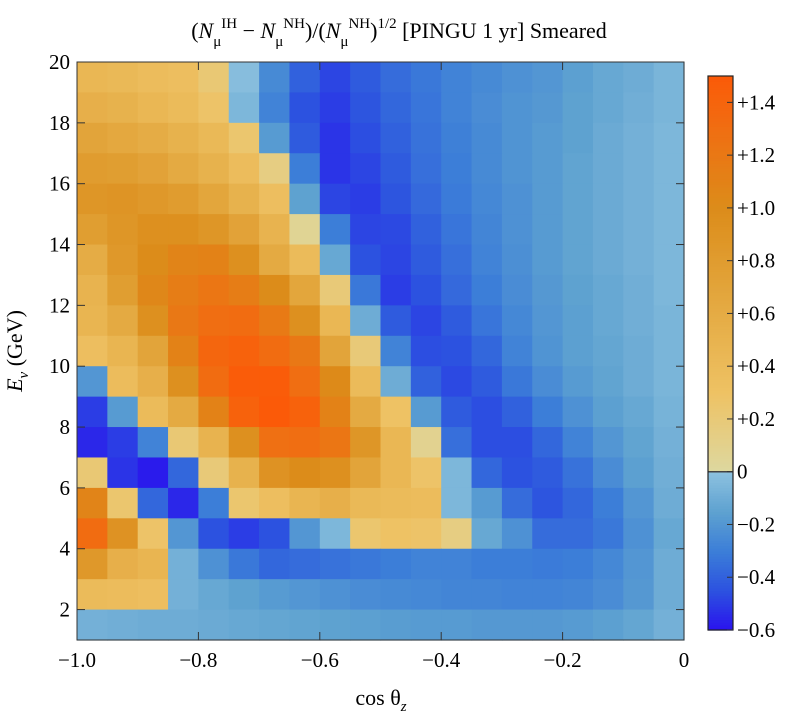 Image resolution: width=798 pixels, height=725 pixels. Describe the element at coordinates (563, 660) in the screenshot. I see `x-tick-label: −0.2` at that location.